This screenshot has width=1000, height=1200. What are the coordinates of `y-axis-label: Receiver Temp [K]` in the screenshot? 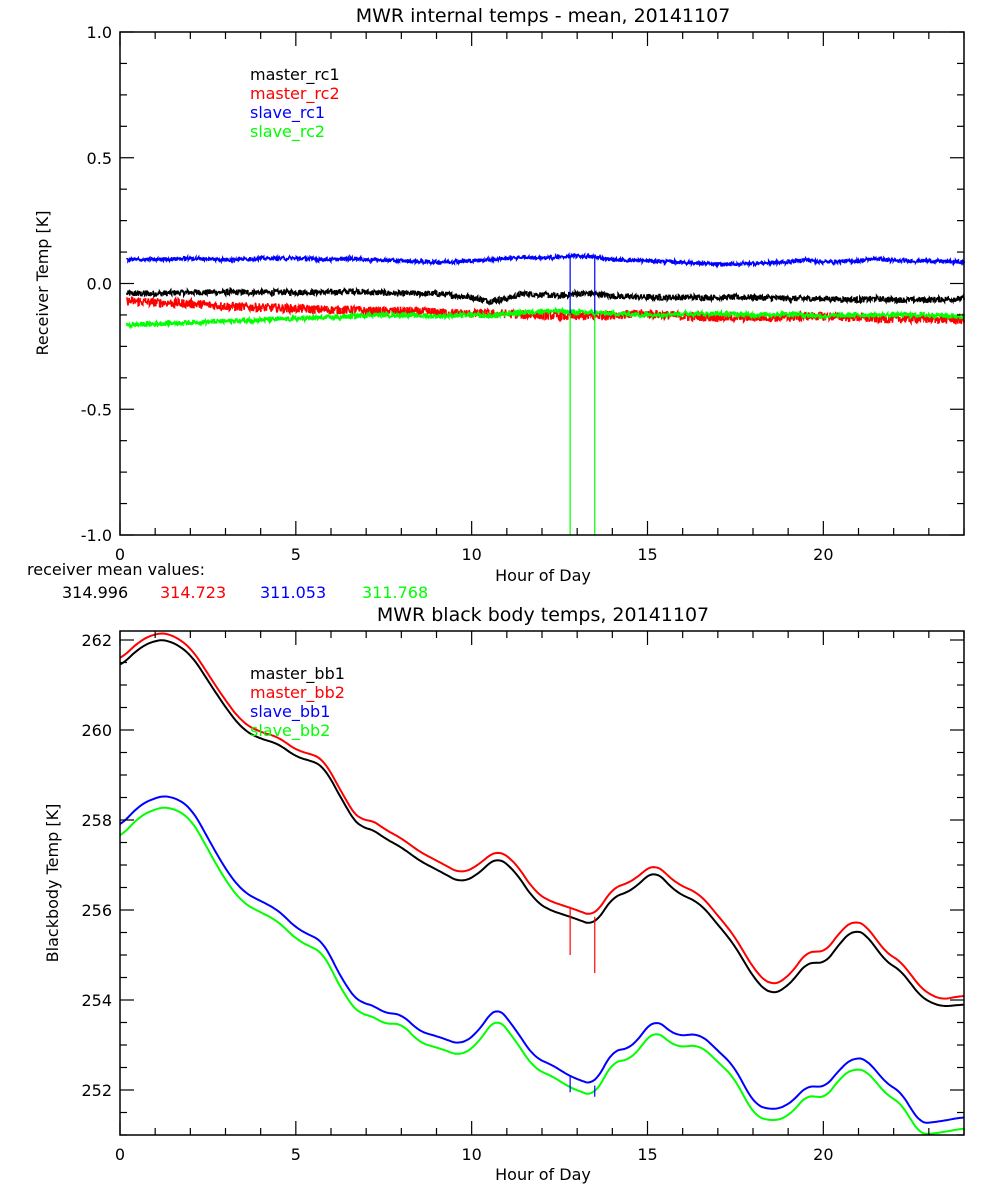 It's located at (42, 282).